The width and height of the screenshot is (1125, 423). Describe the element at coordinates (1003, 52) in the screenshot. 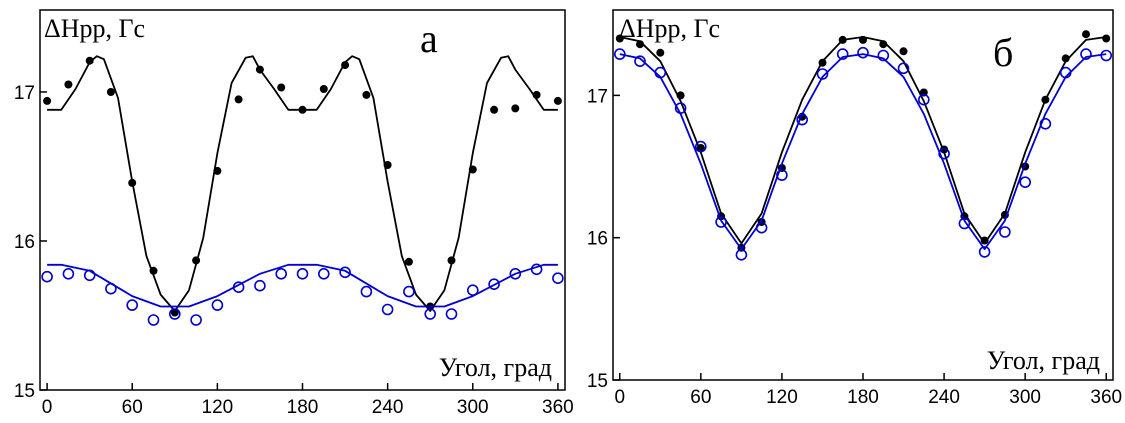

I see `panel-label: б` at that location.